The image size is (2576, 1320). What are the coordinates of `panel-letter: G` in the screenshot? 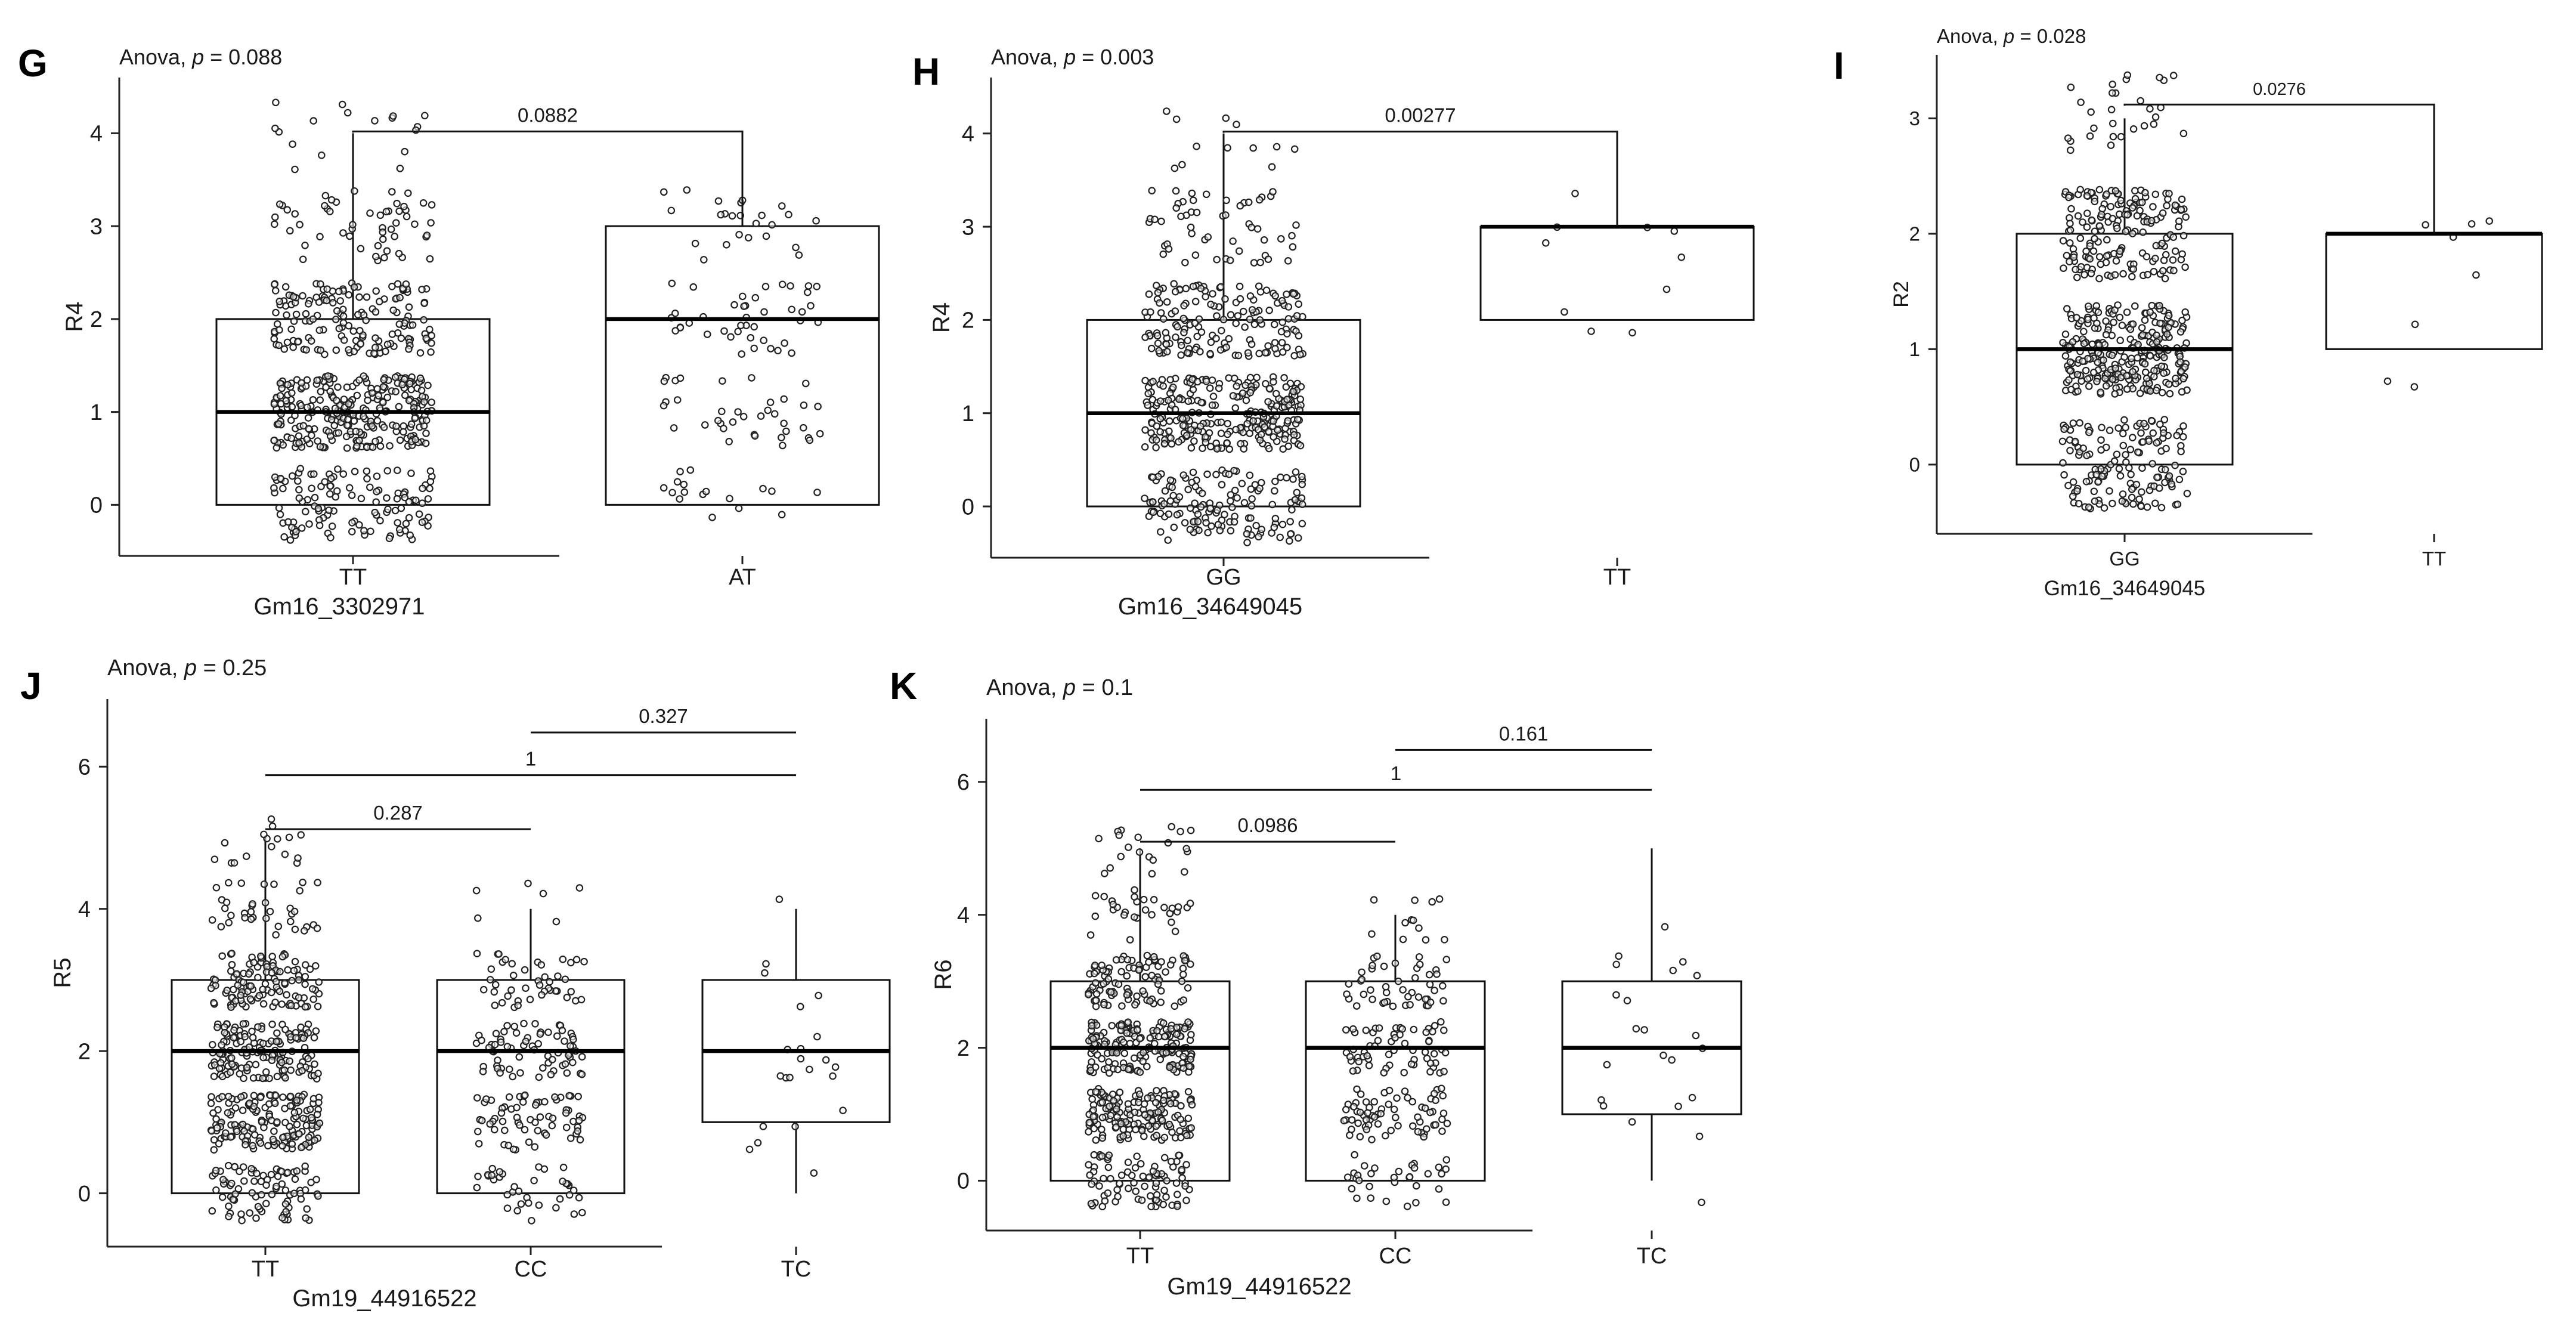 It's located at (33, 63).